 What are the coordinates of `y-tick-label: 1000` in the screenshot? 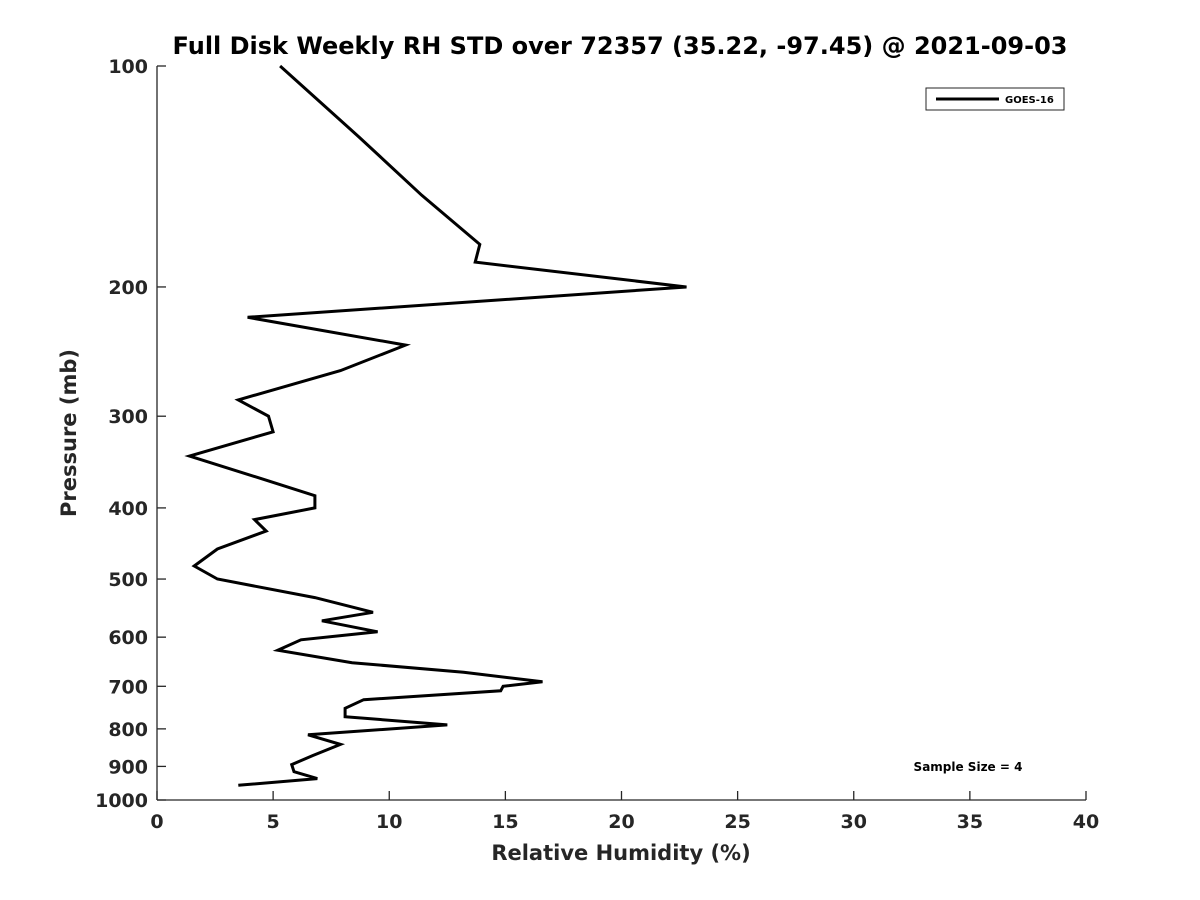 It's located at (121, 801).